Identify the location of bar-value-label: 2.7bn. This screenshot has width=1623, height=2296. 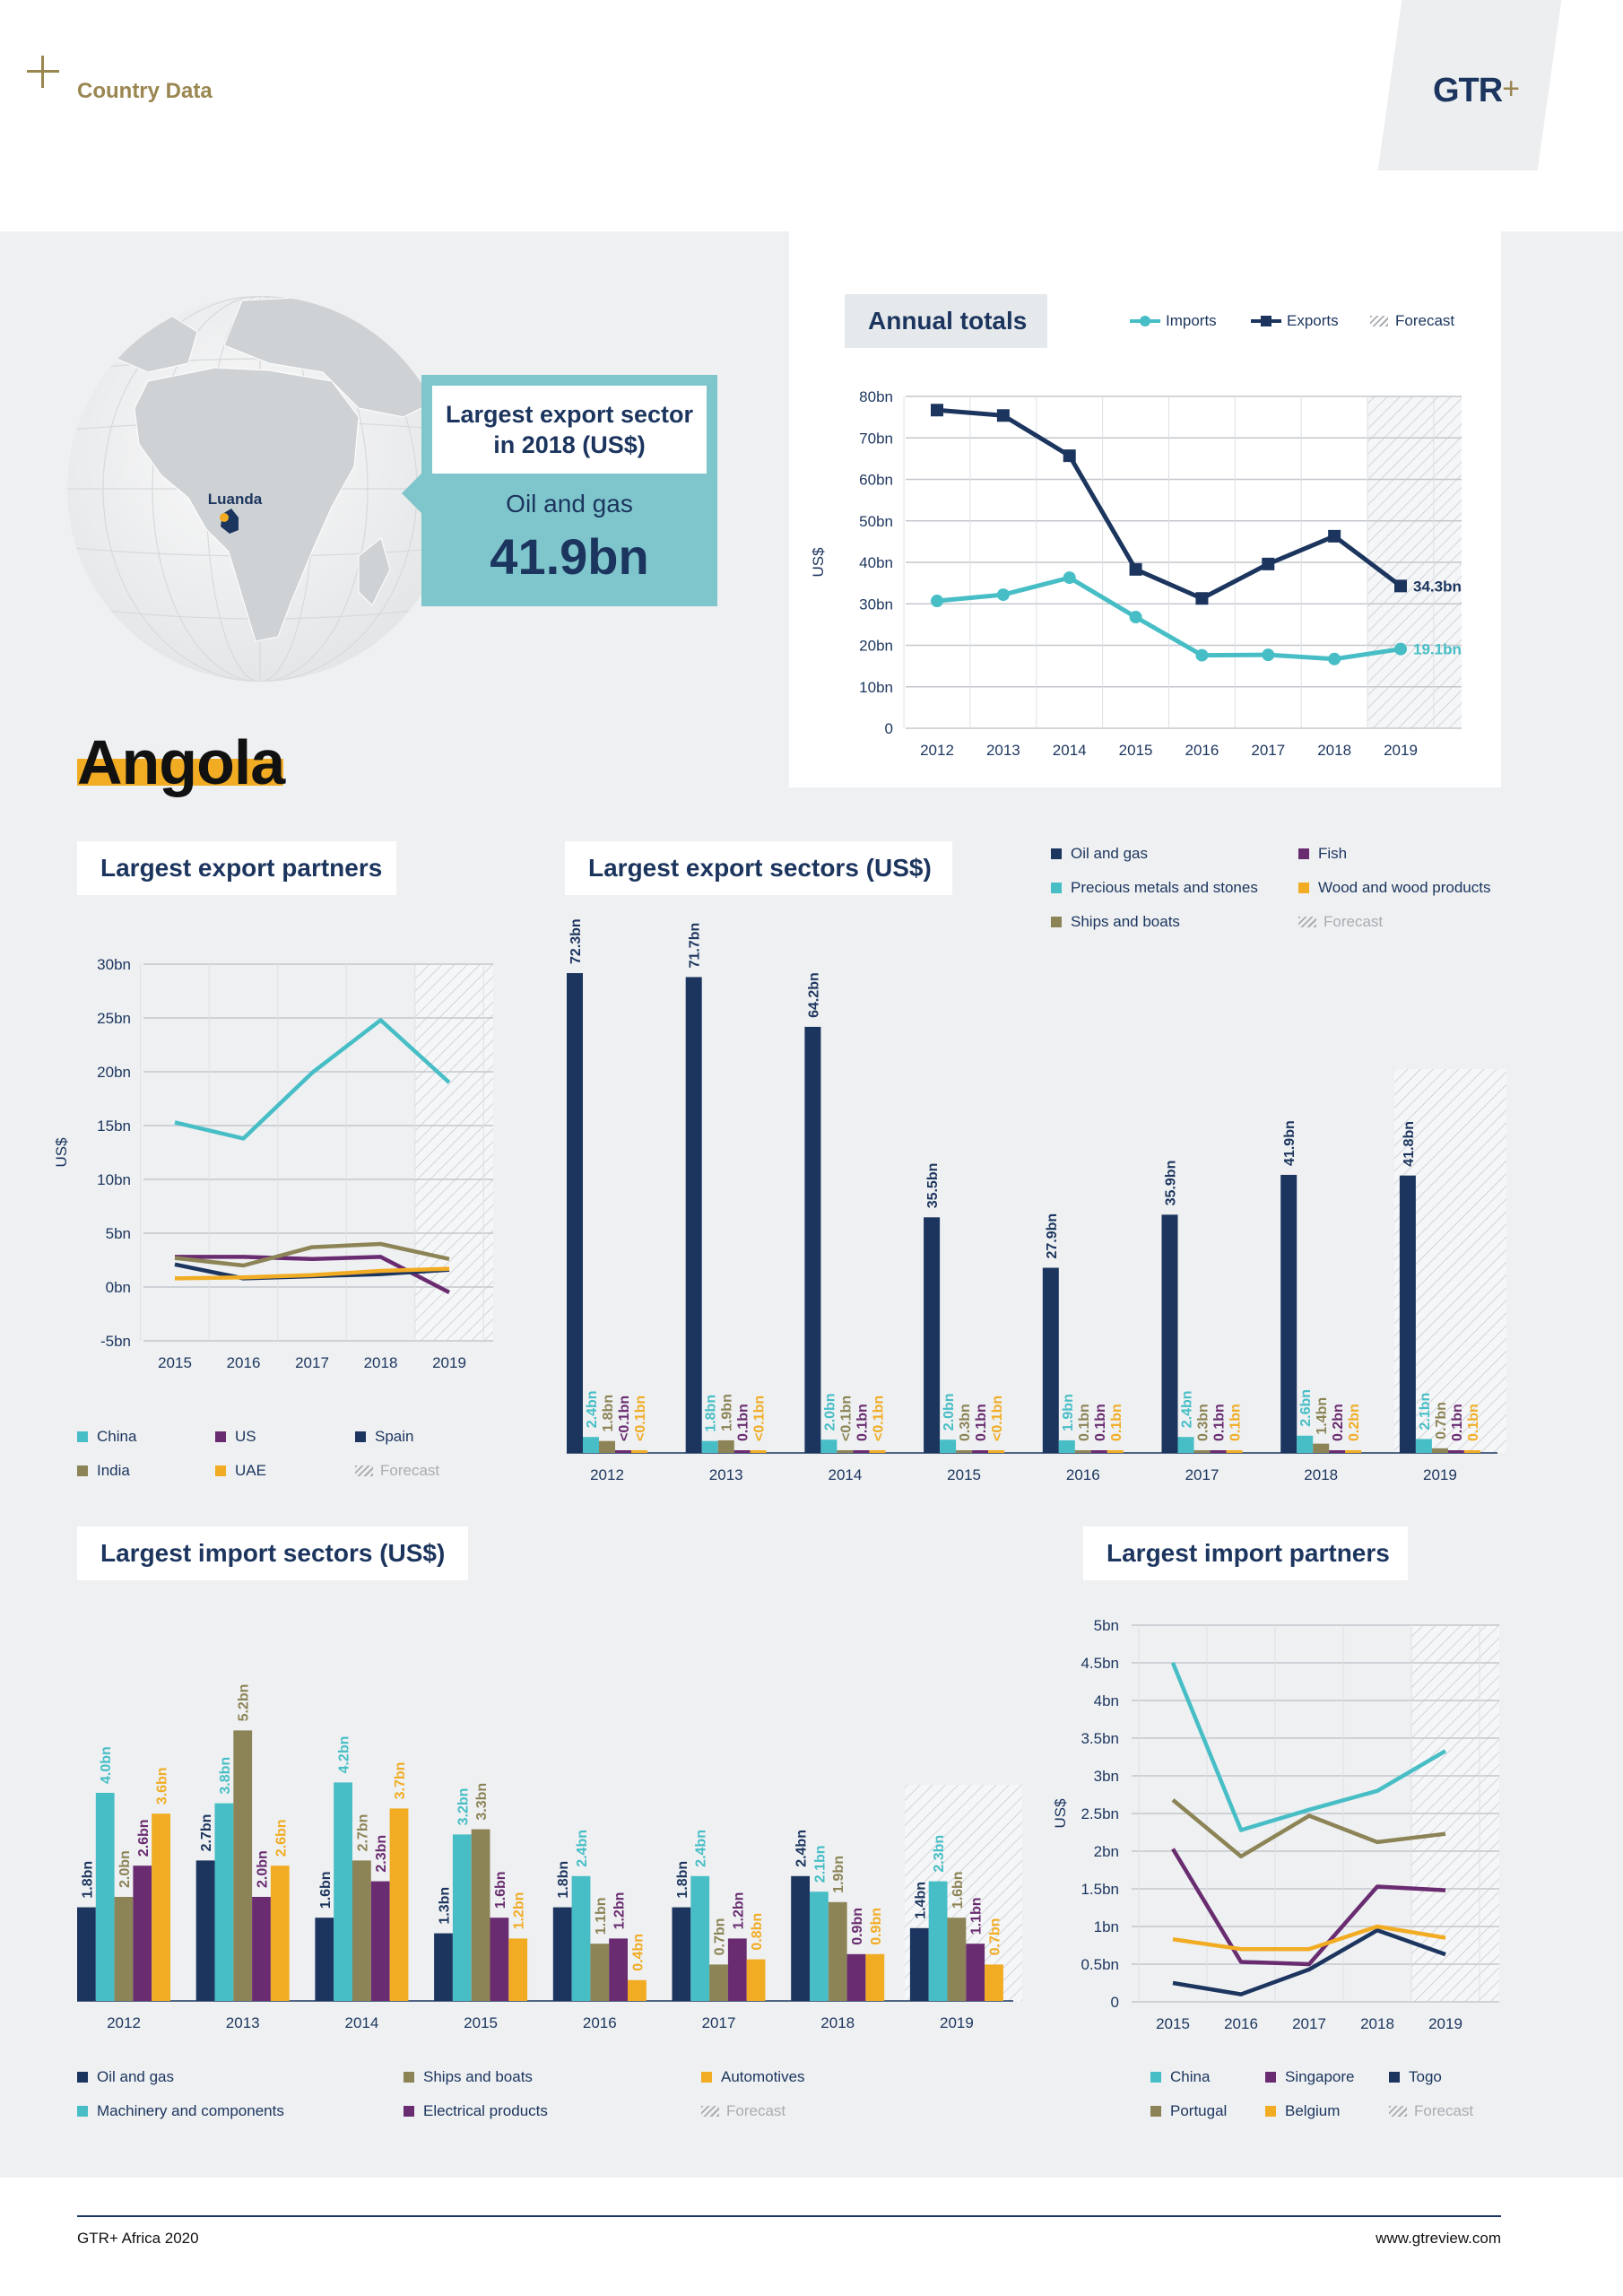
(206, 1833).